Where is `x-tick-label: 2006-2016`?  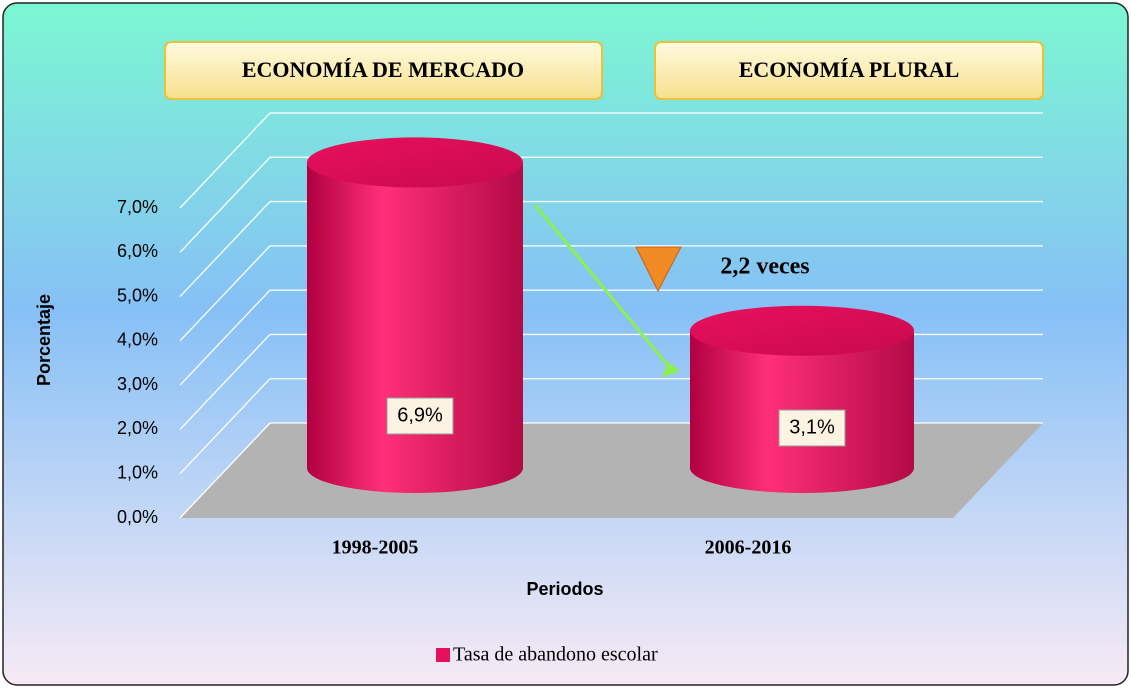
x-tick-label: 2006-2016 is located at coordinates (748, 548).